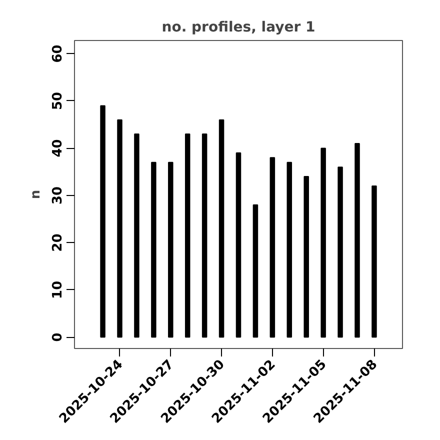  Describe the element at coordinates (58, 195) in the screenshot. I see `y-tick-label: 30` at that location.